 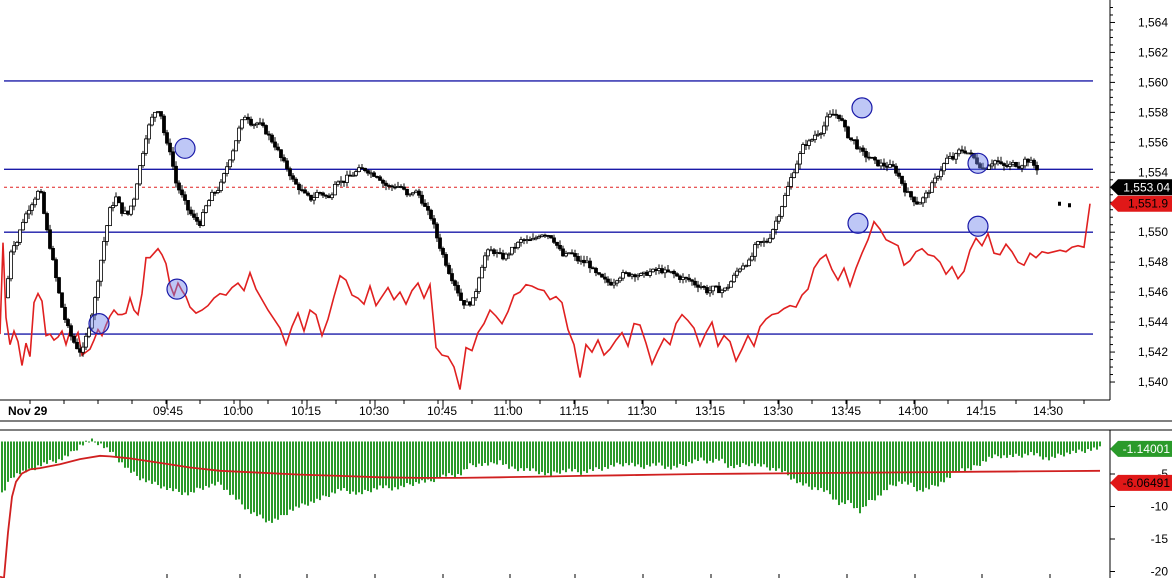 What do you see at coordinates (710, 411) in the screenshot?
I see `time-tick-label: 13:15` at bounding box center [710, 411].